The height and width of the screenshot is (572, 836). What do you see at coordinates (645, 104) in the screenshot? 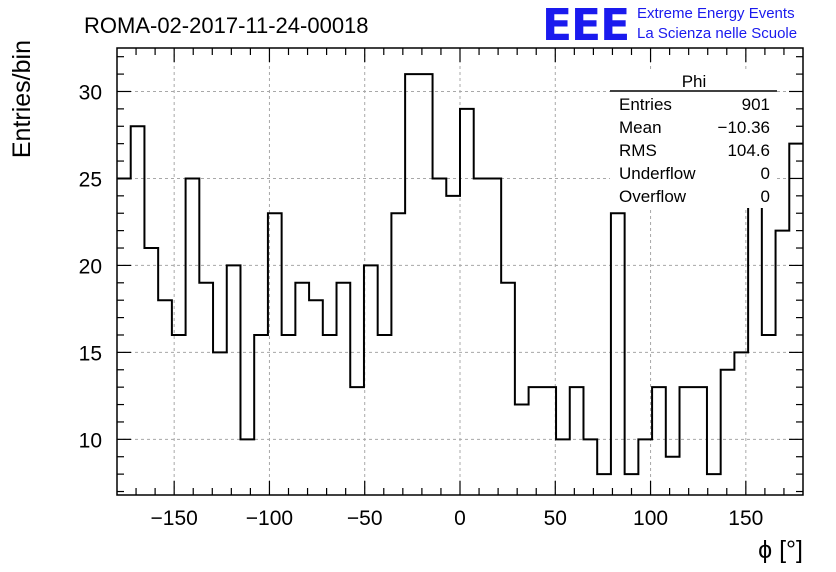
I see `stats-label: Entries` at bounding box center [645, 104].